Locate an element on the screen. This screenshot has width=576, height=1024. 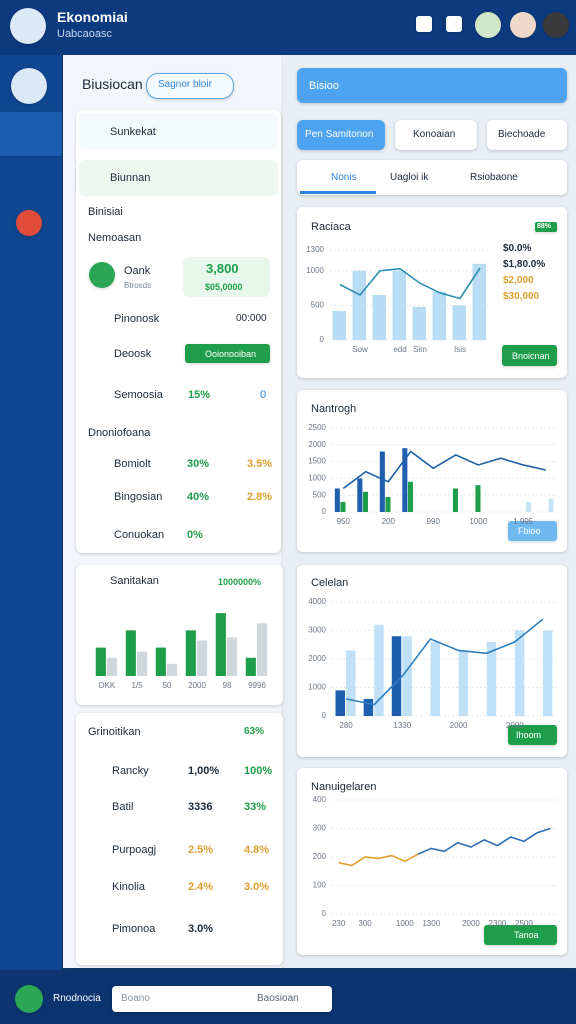
card-sub: Btrosds is located at coordinates (138, 285).